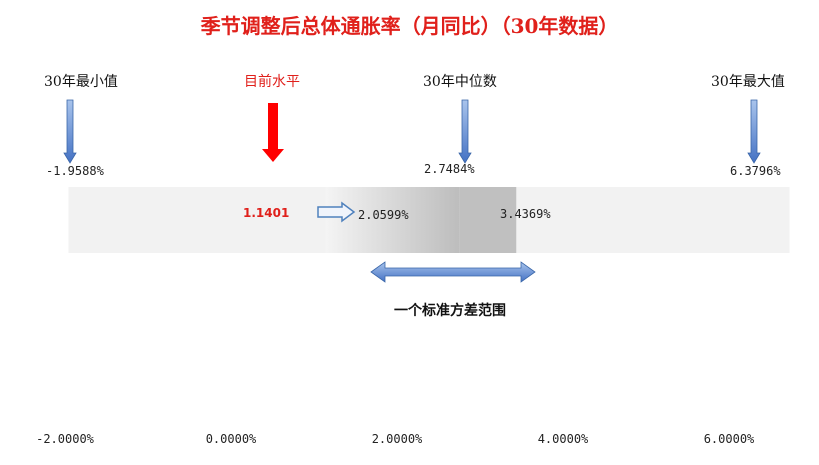 Image resolution: width=819 pixels, height=465 pixels. I want to click on current-to-median-band, so click(392, 220).